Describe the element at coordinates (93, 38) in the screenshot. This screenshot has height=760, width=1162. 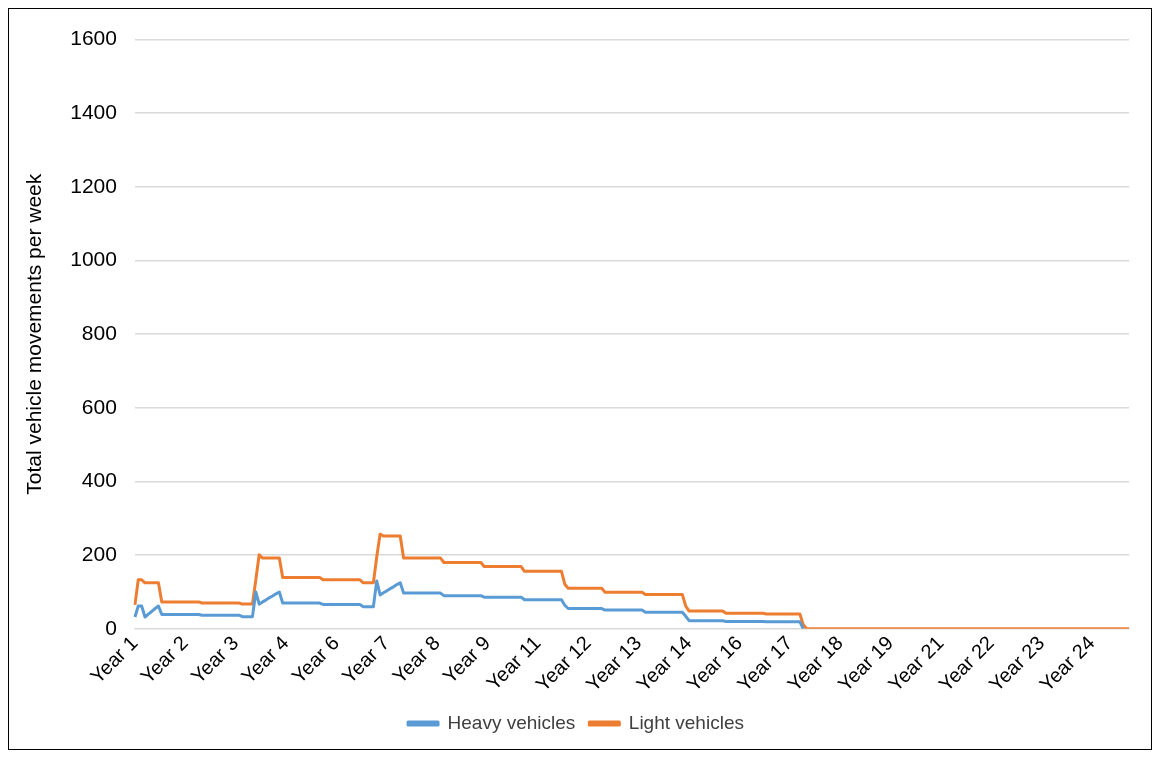
I see `y-tick-label: 1600` at that location.